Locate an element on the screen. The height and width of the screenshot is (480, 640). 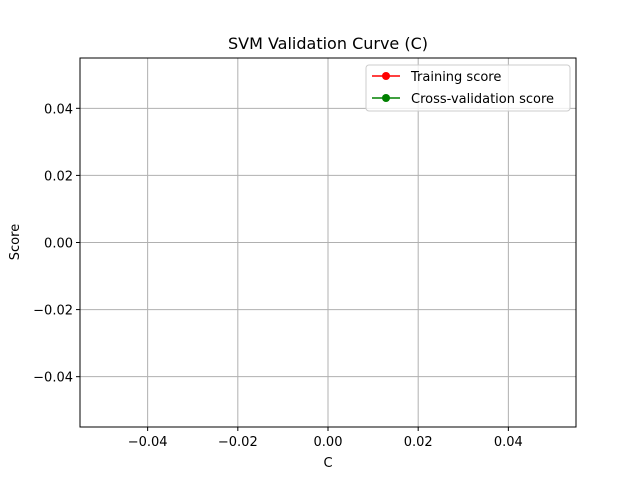
legend-marker-cross-validation is located at coordinates (386, 98).